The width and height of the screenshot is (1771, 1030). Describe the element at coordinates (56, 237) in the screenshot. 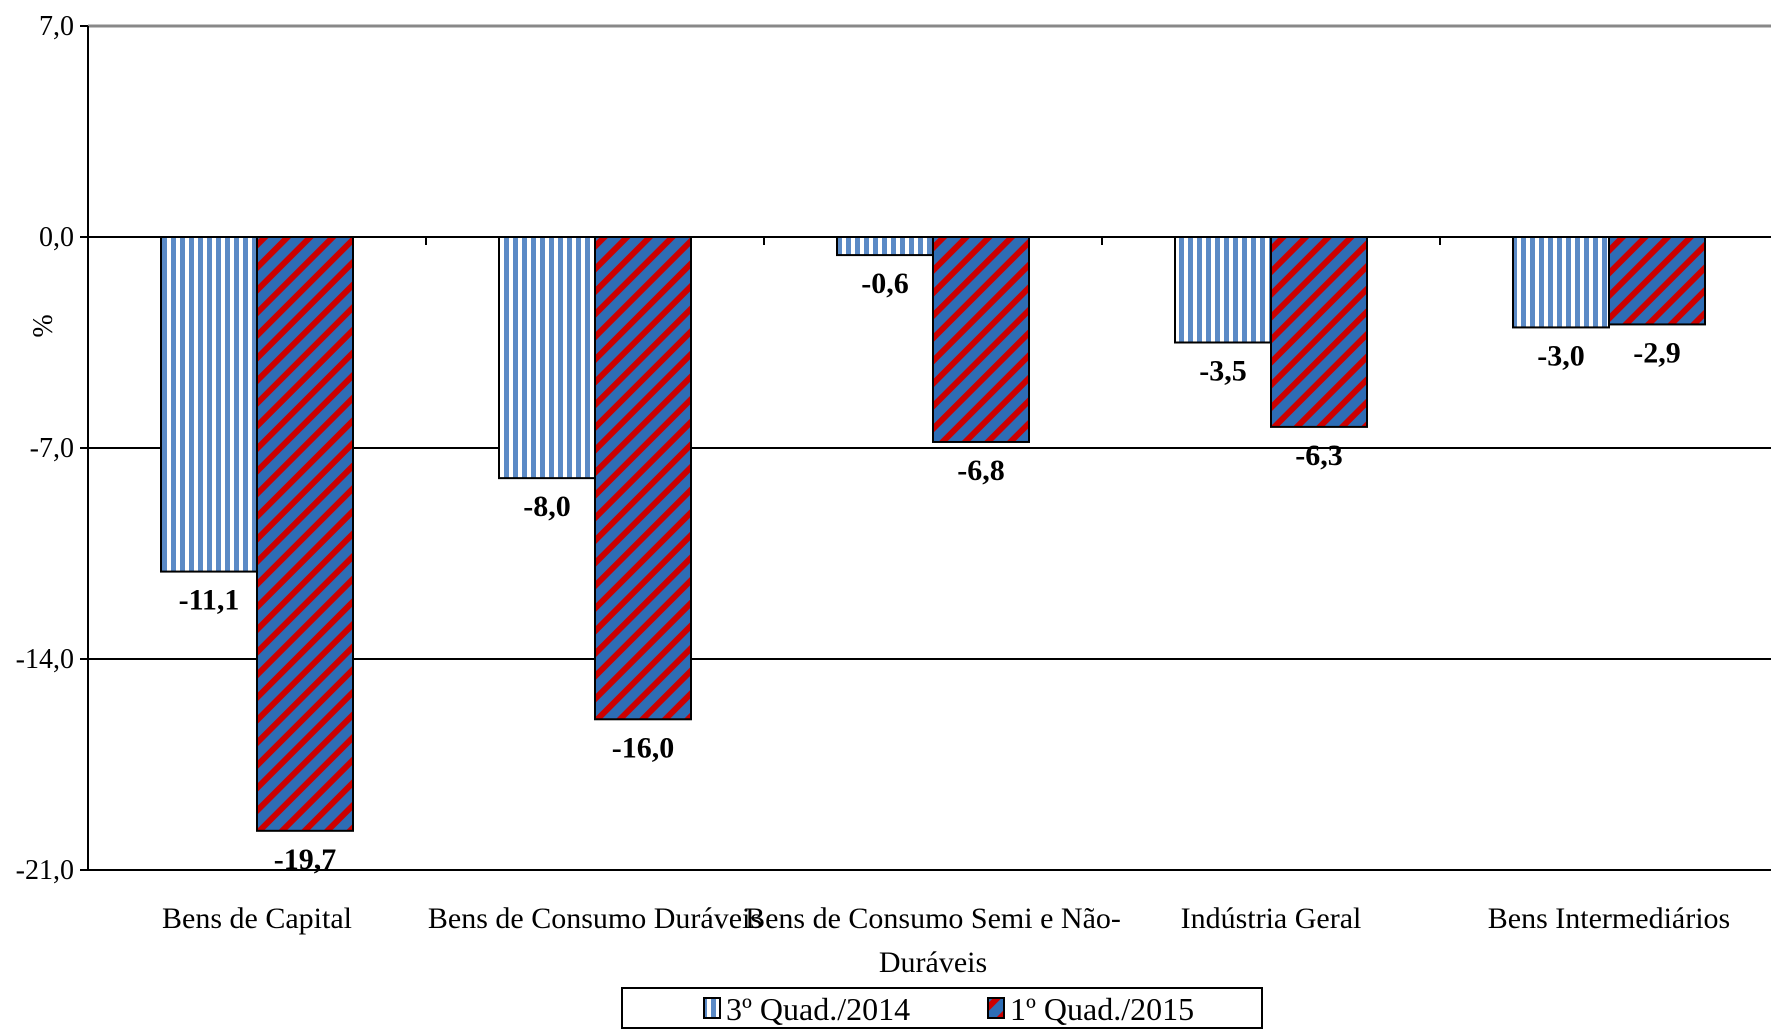

I see `y-tick-label: 0,0` at that location.